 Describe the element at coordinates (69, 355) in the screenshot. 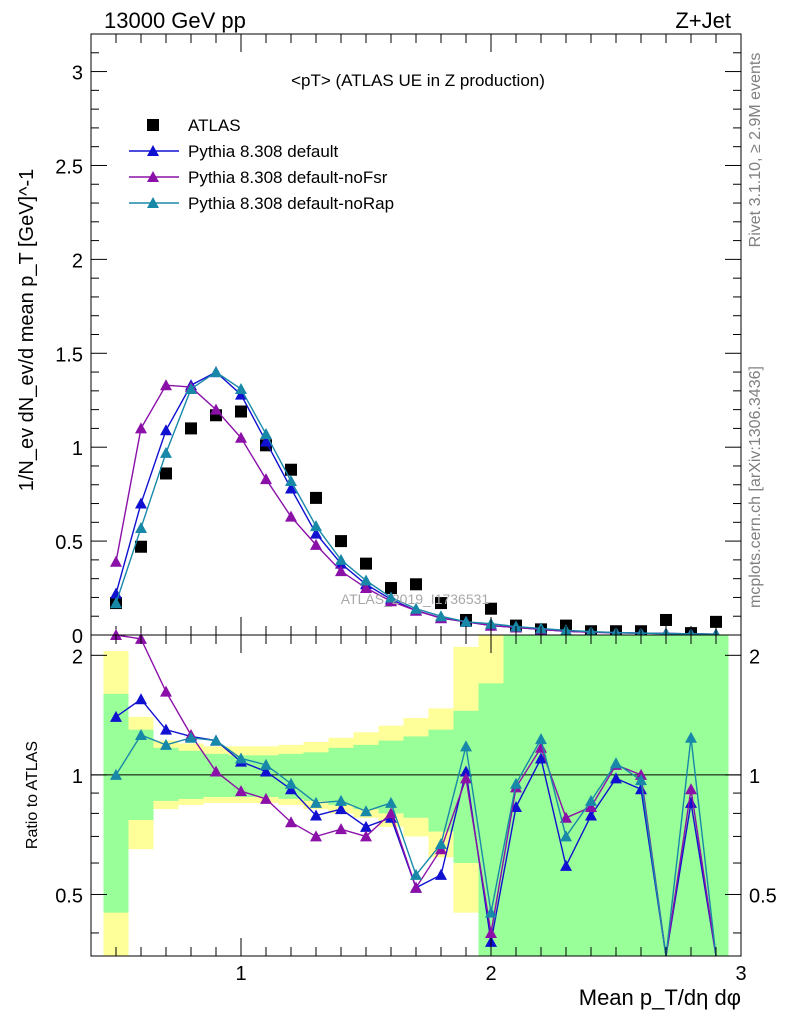

I see `main-y-tick-label: 1.5` at that location.